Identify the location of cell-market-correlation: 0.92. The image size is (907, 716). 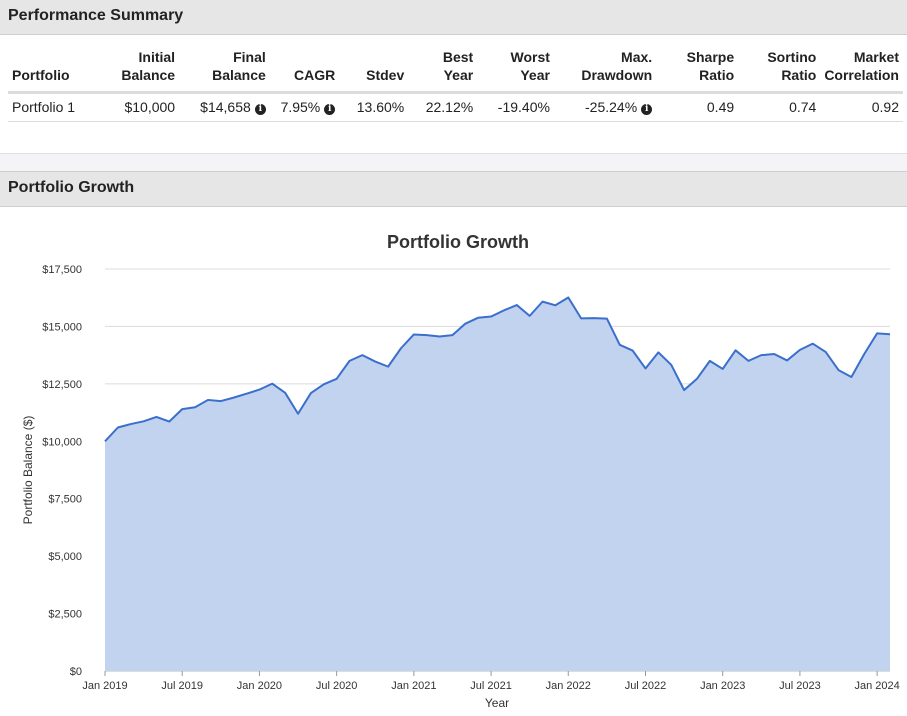
(861, 107).